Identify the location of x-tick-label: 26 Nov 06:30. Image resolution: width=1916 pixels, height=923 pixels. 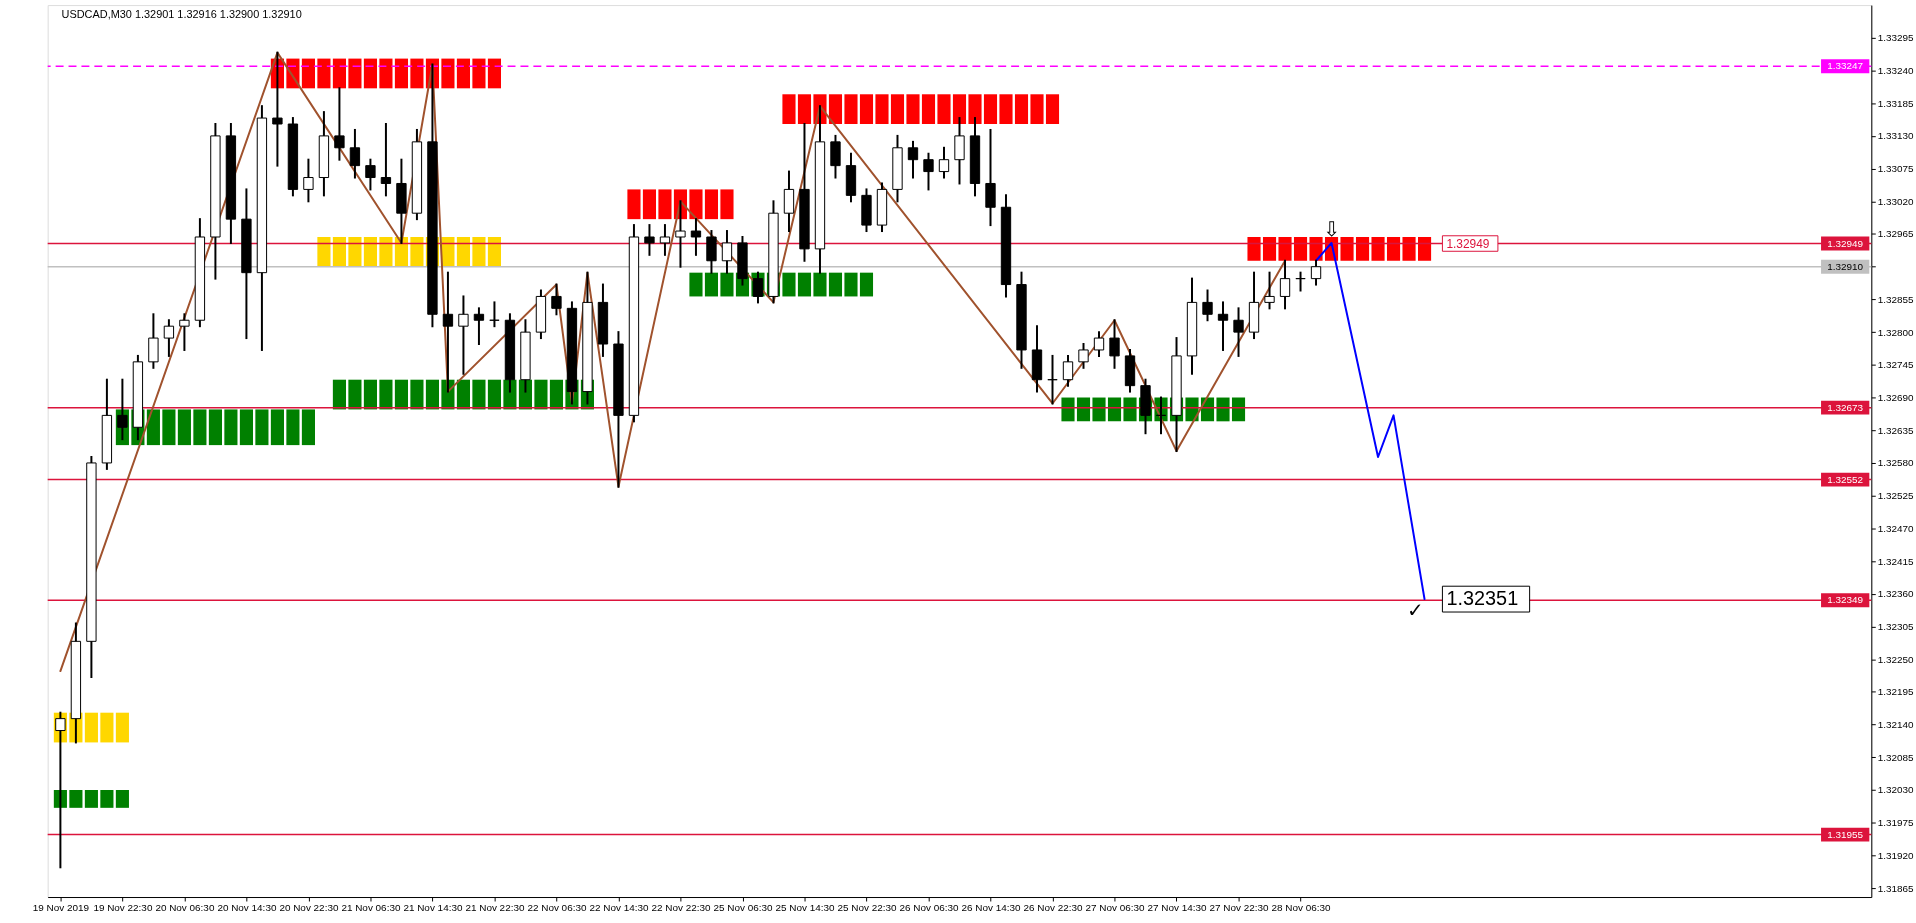
(929, 908).